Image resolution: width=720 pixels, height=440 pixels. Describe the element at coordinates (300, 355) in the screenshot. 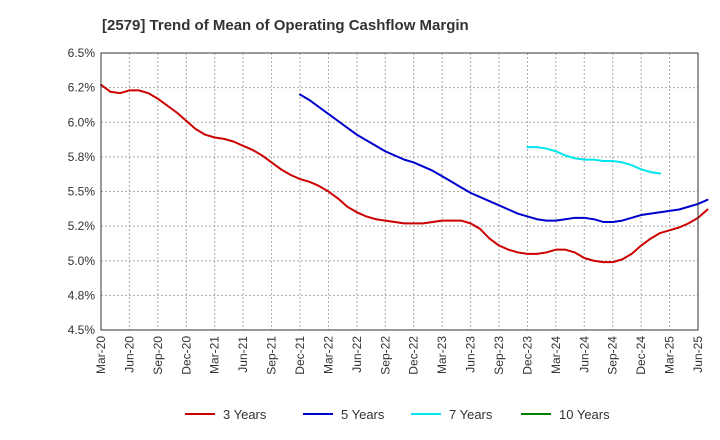

I see `x-tick-label: Dec-21` at that location.